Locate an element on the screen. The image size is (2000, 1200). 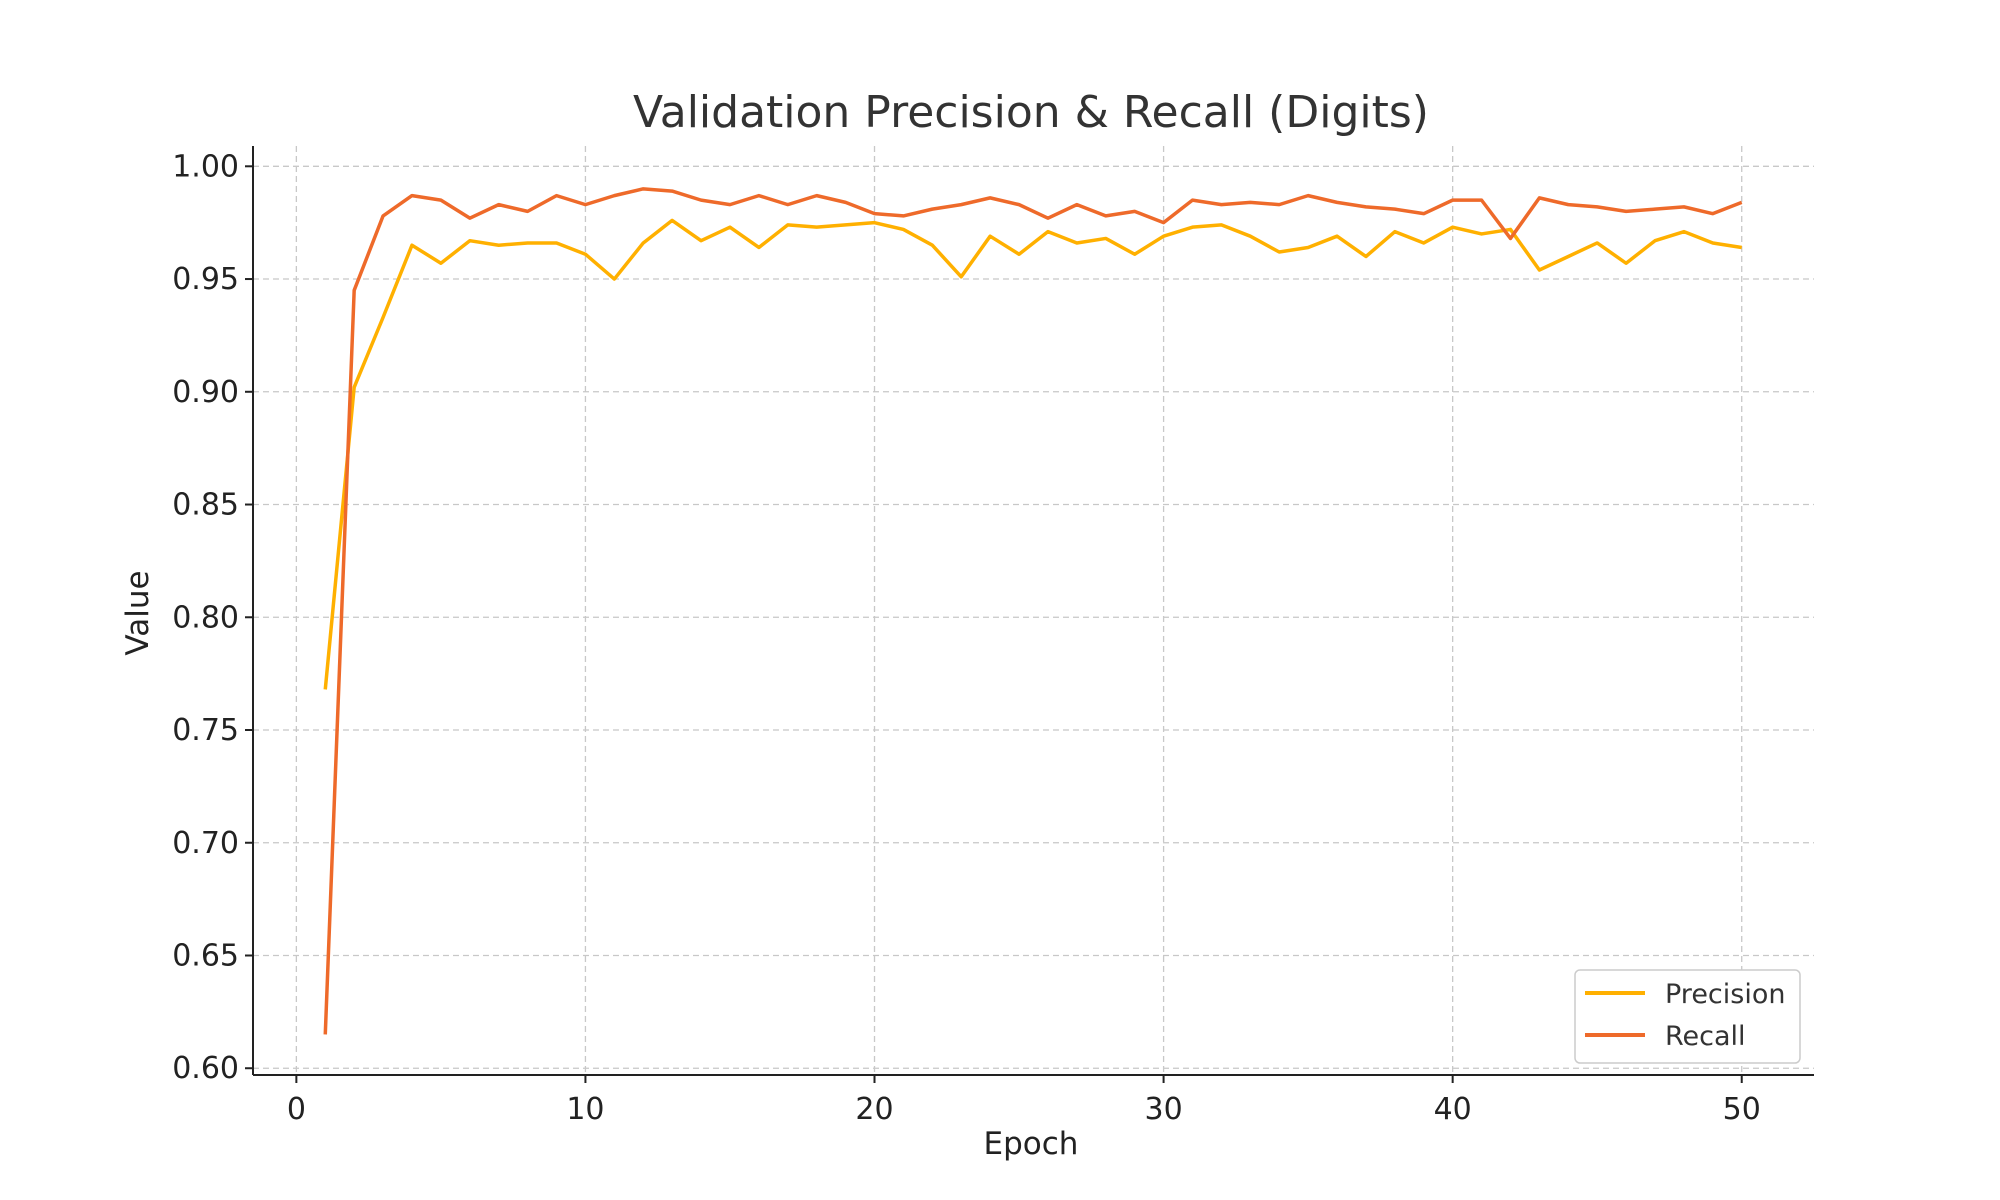
x-tick-label: 10 is located at coordinates (585, 1109).